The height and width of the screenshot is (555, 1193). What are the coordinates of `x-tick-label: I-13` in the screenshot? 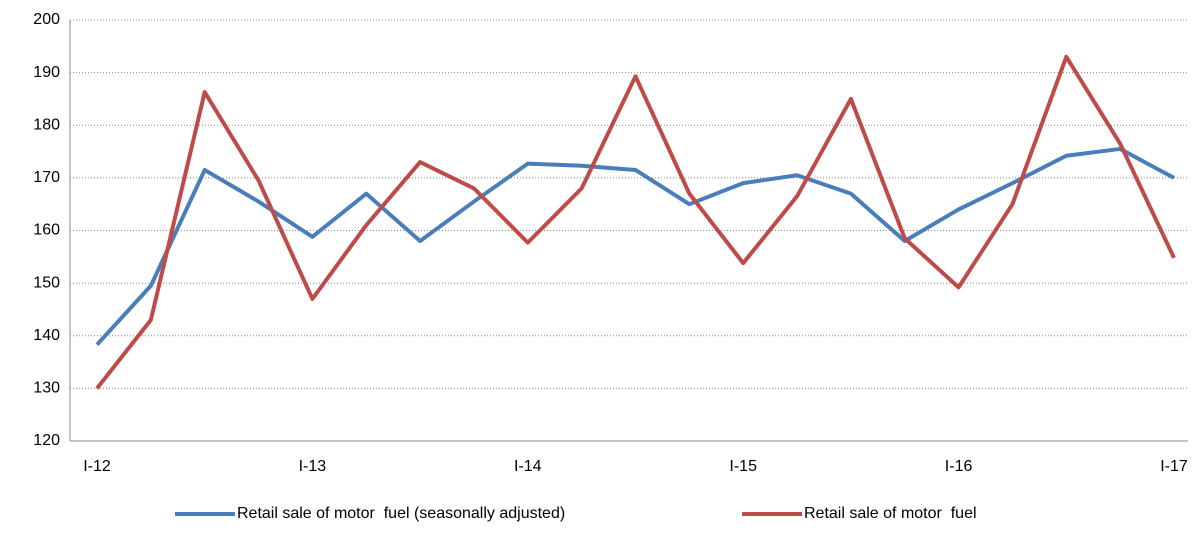 It's located at (313, 466).